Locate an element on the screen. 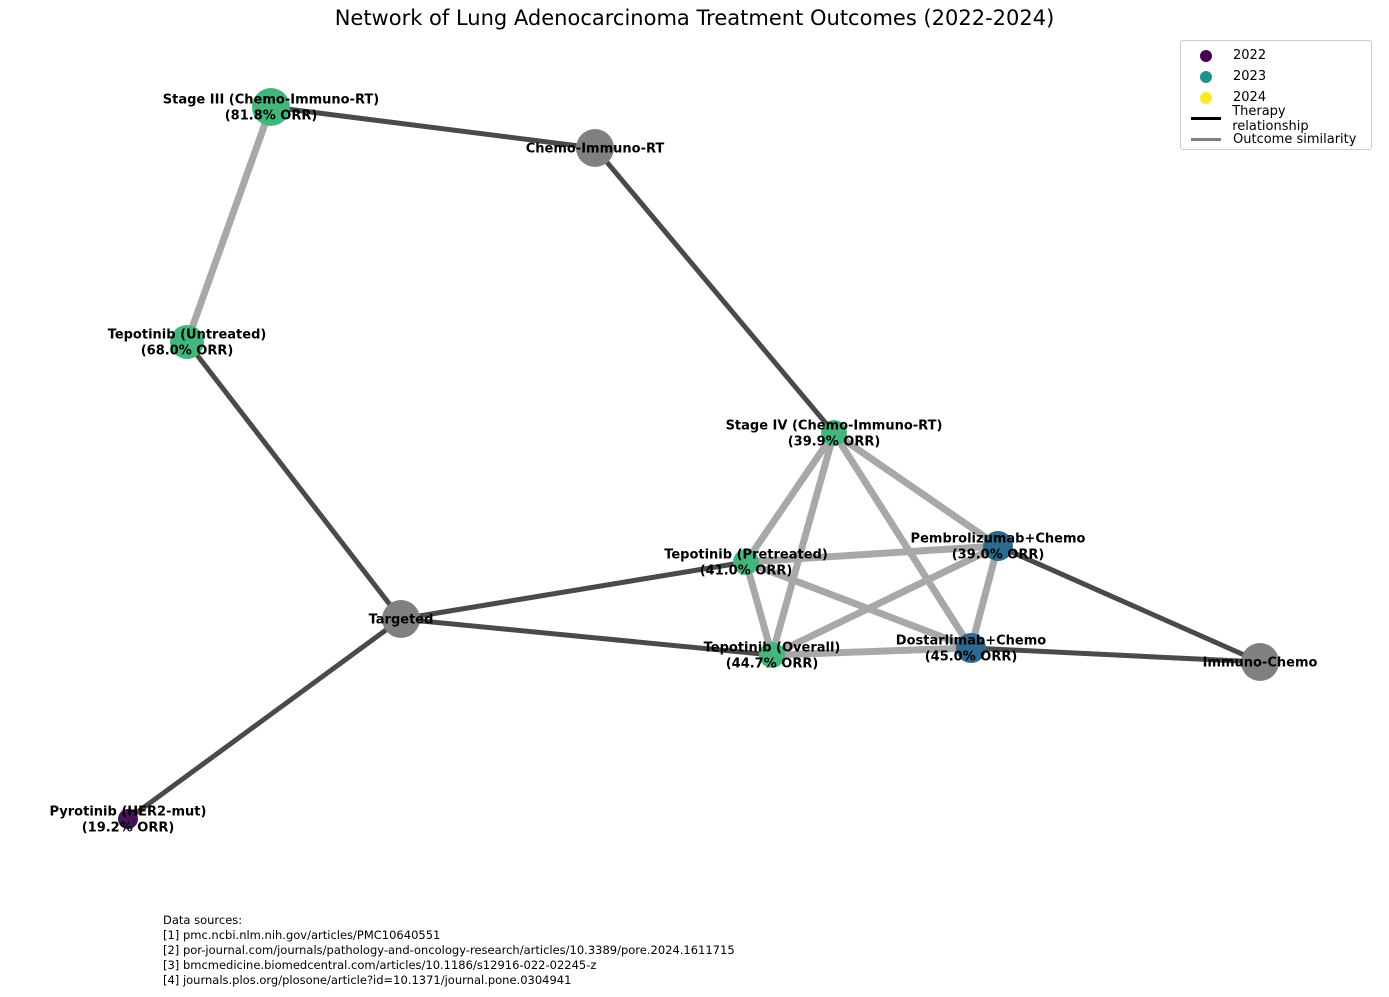  edge-stage4-tep-overall is located at coordinates (803, 544).